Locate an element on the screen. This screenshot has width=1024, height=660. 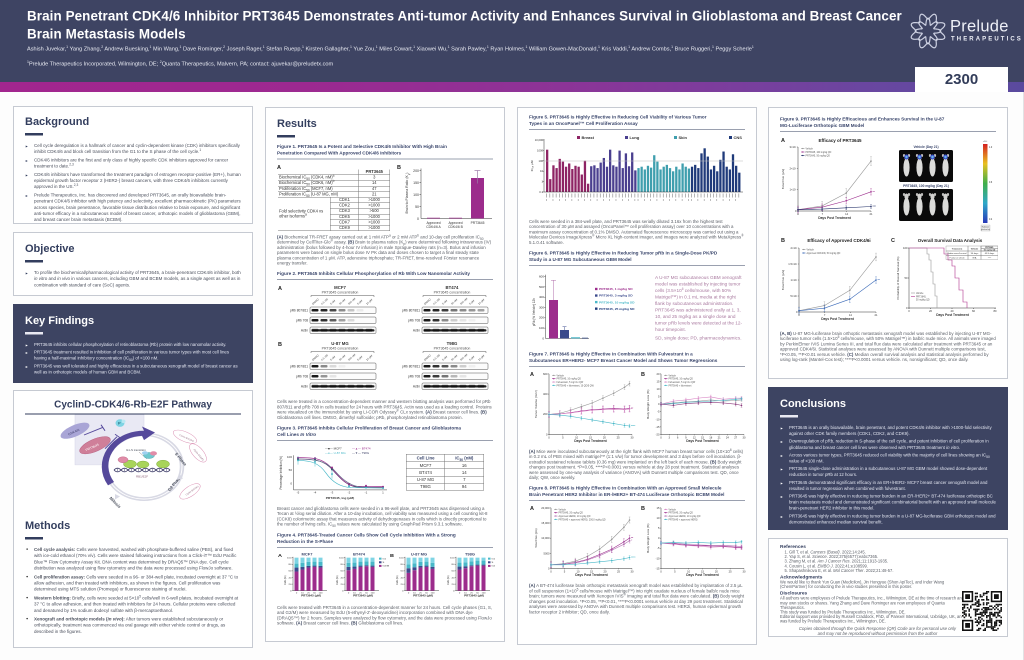
svg-text: PRT3645 + fulvestrant is located at coordinates (680, 385).